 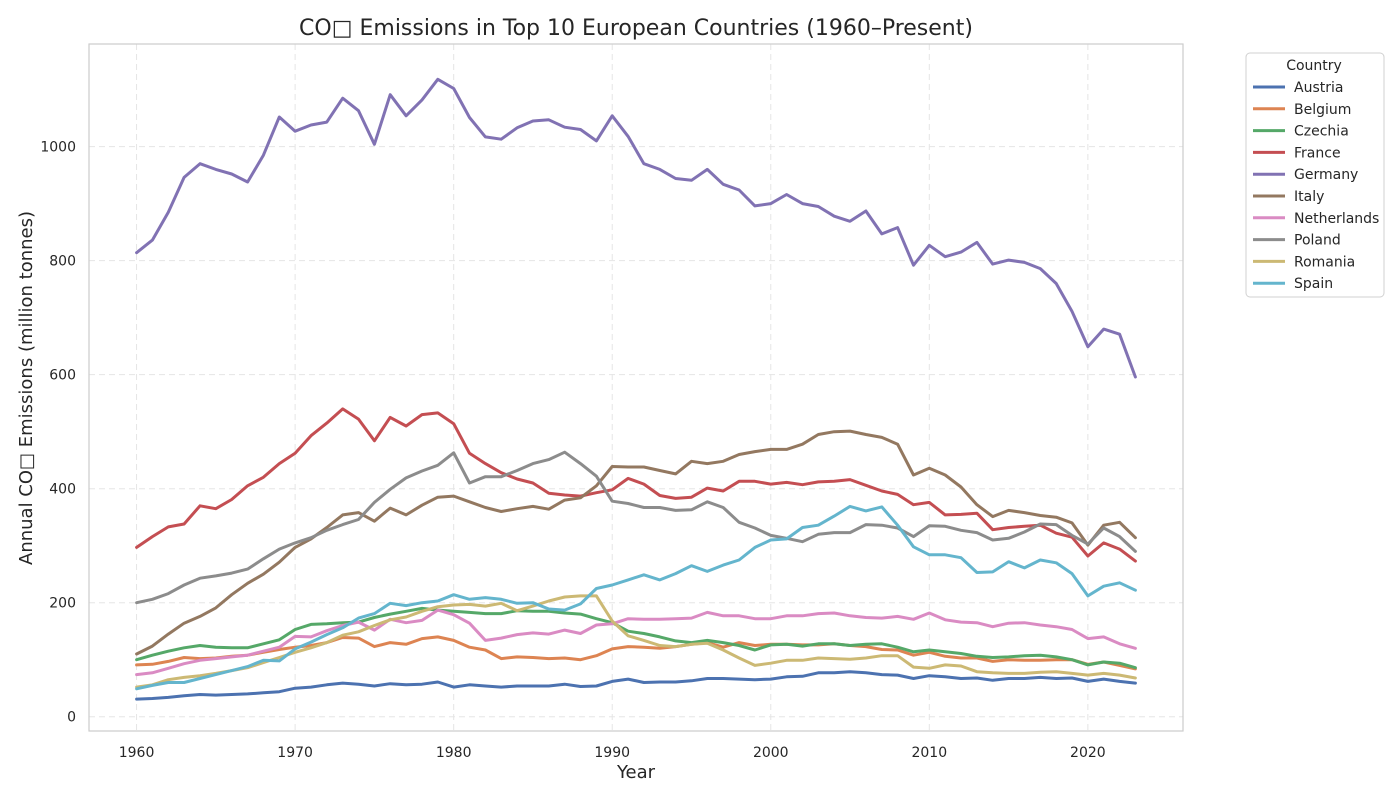 I want to click on legend-label: Austria, so click(x=1318, y=88).